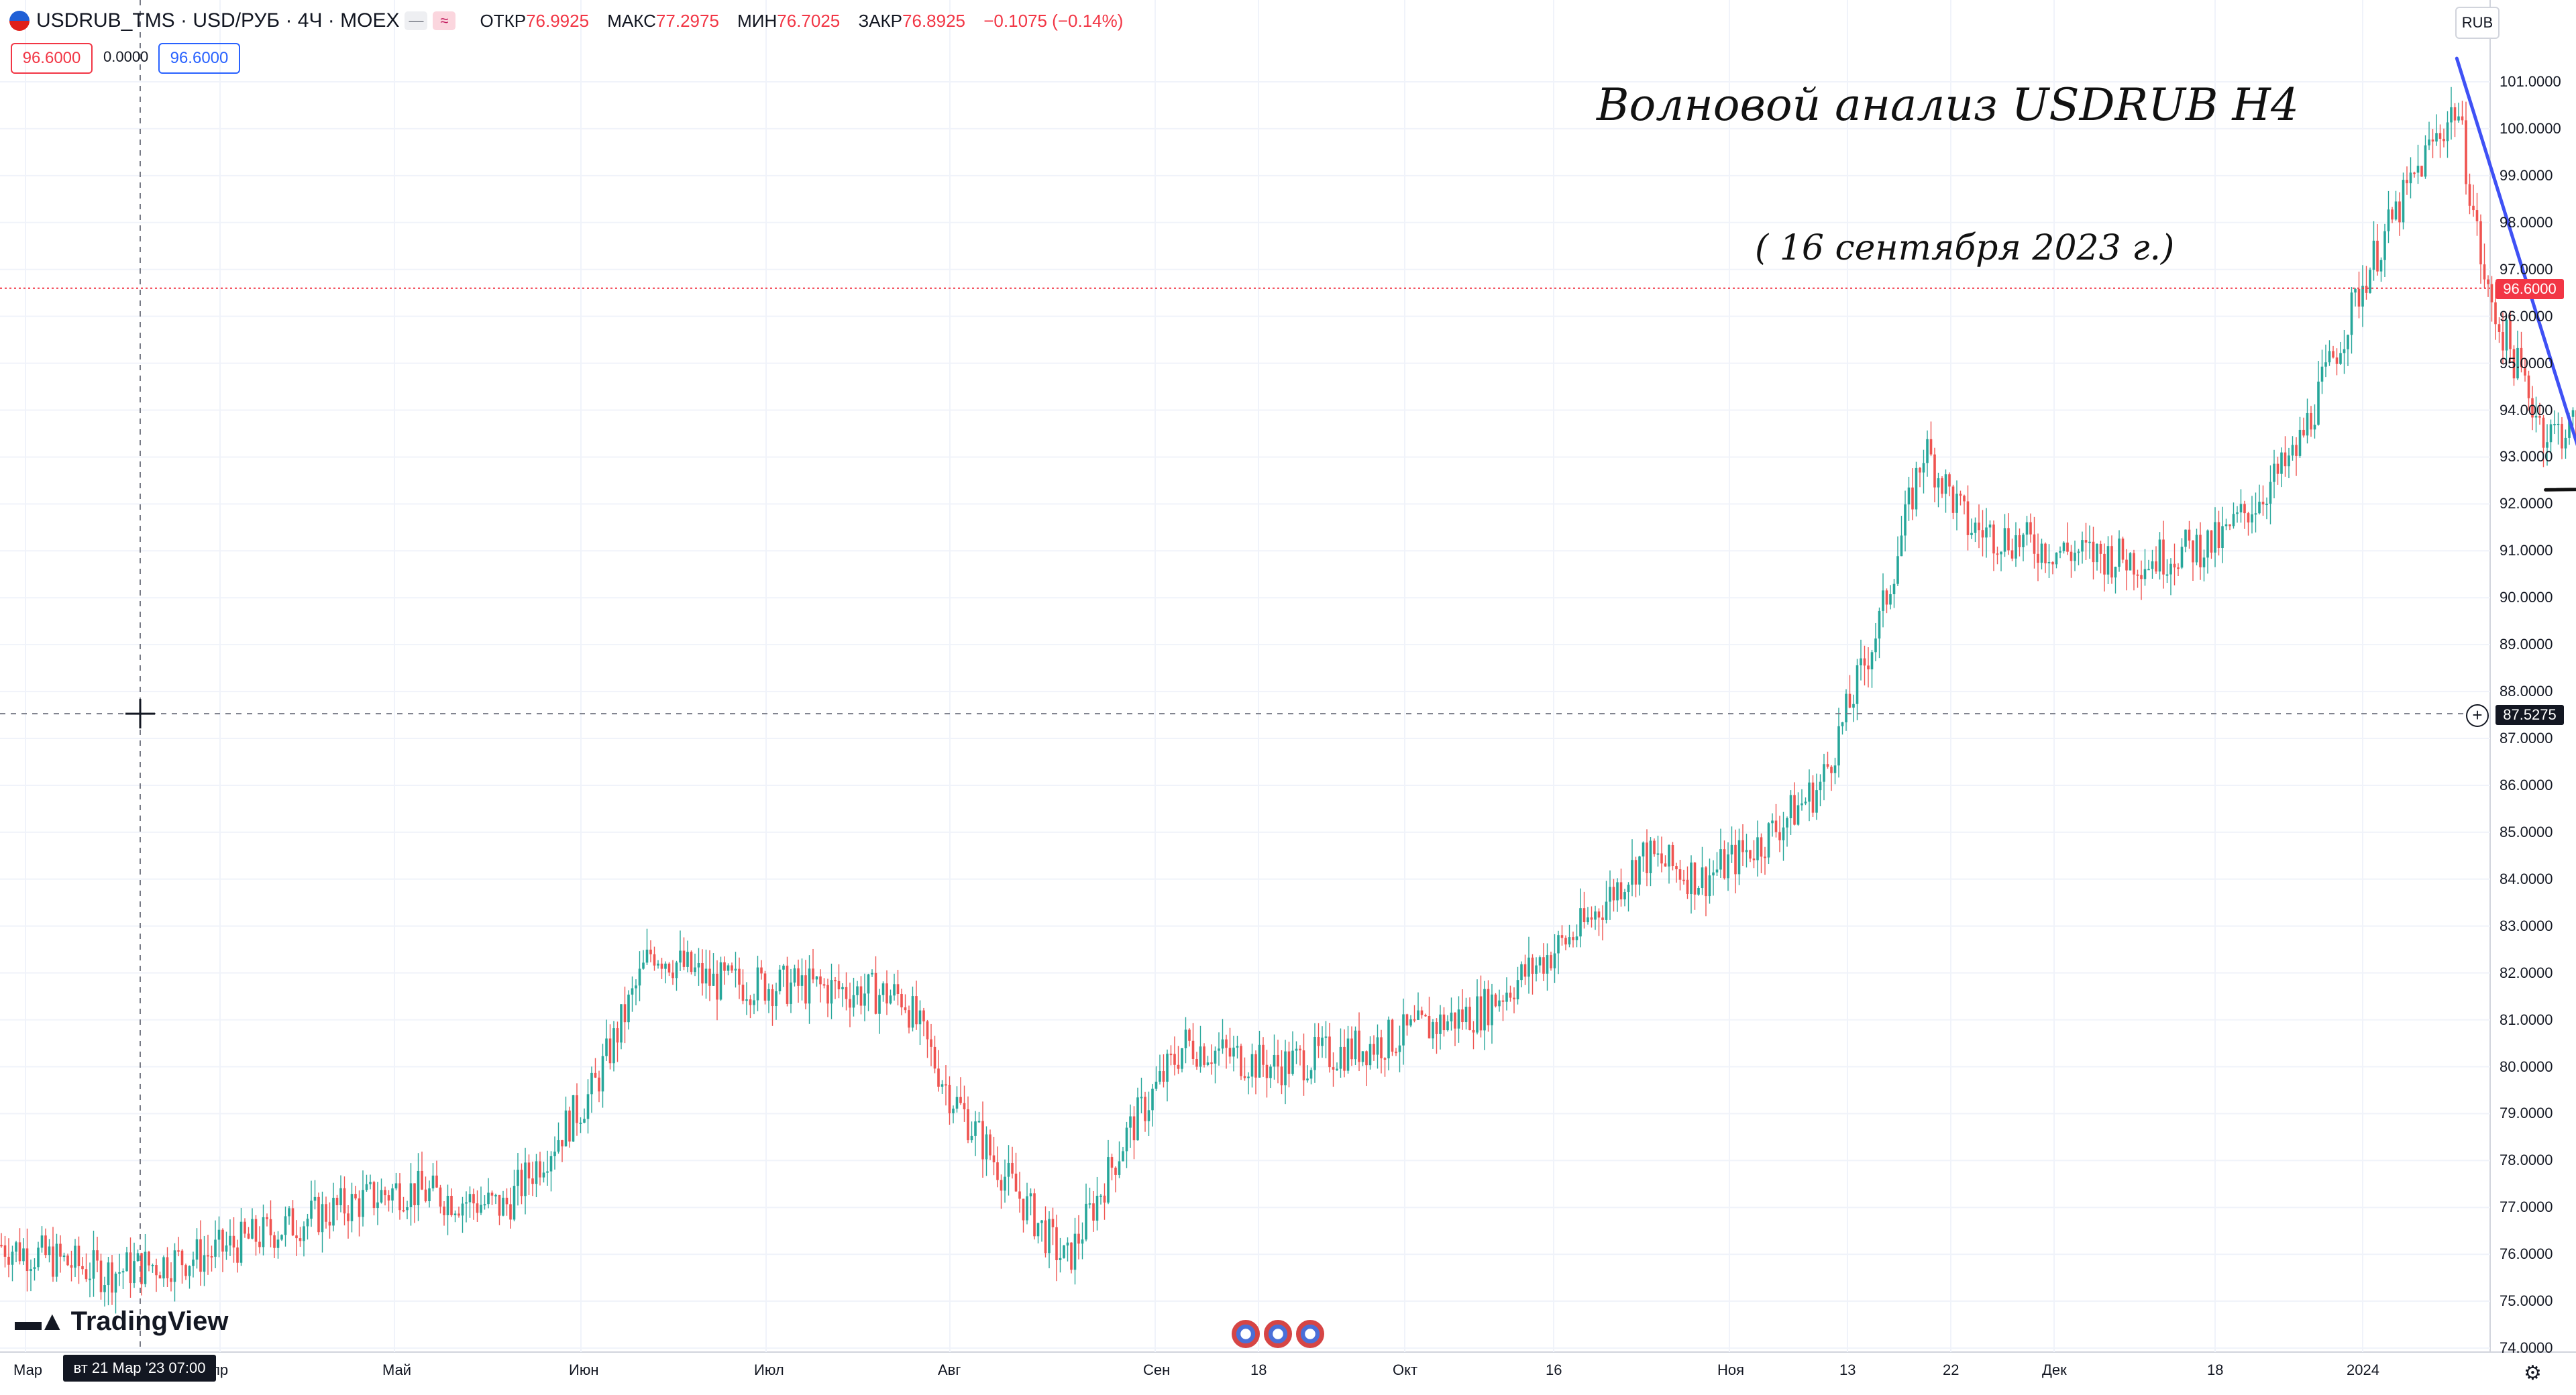 The height and width of the screenshot is (1395, 2576). Describe the element at coordinates (2526, 784) in the screenshot. I see `price-tick-label: 86.0000` at that location.